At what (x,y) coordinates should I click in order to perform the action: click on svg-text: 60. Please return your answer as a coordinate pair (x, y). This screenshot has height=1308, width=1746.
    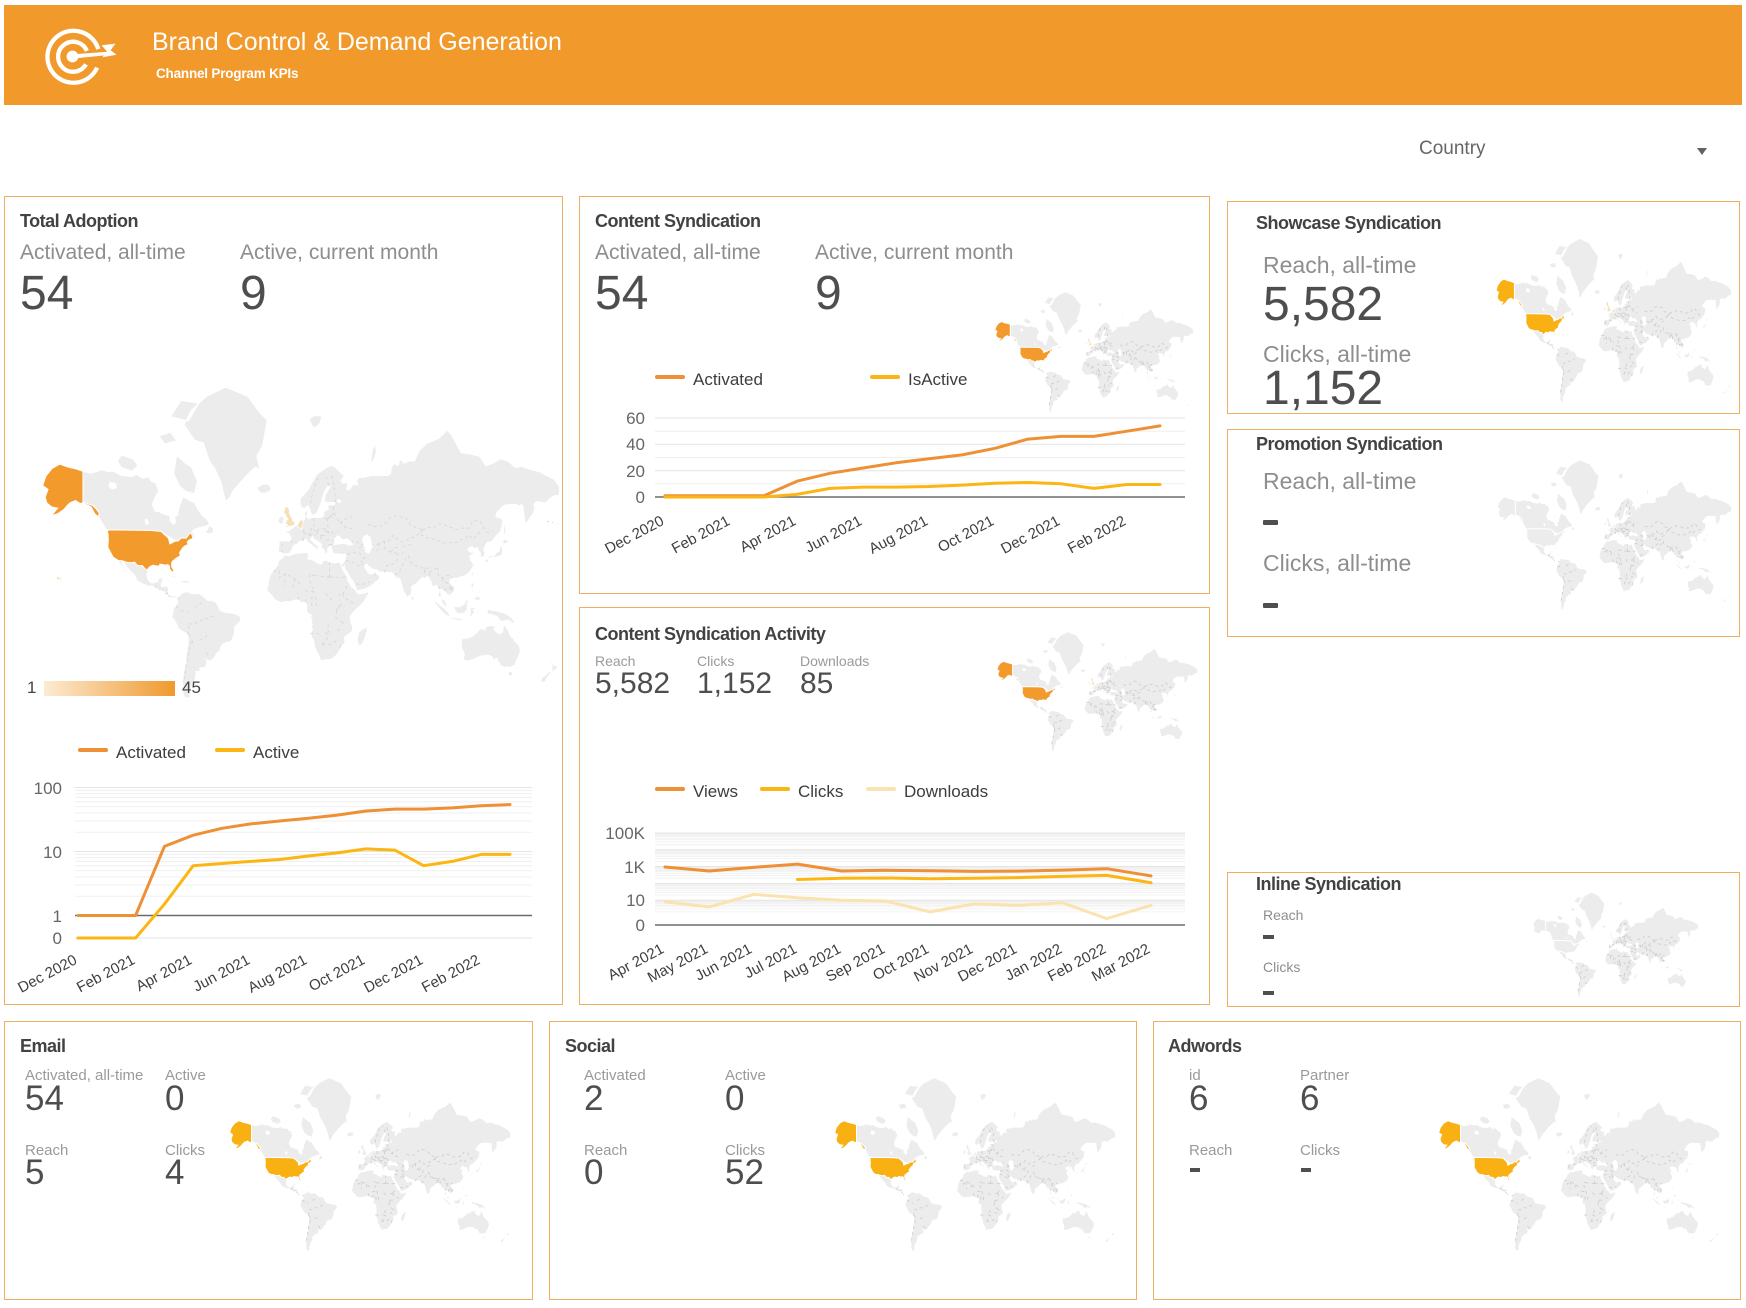
    Looking at the image, I should click on (635, 418).